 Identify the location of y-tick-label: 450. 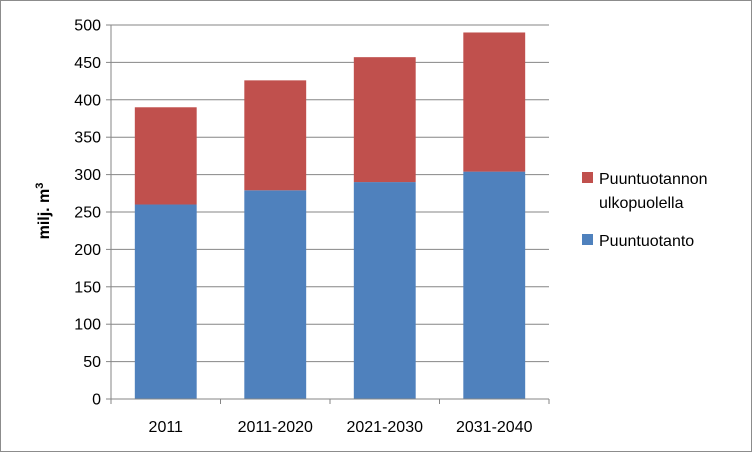
(87, 63).